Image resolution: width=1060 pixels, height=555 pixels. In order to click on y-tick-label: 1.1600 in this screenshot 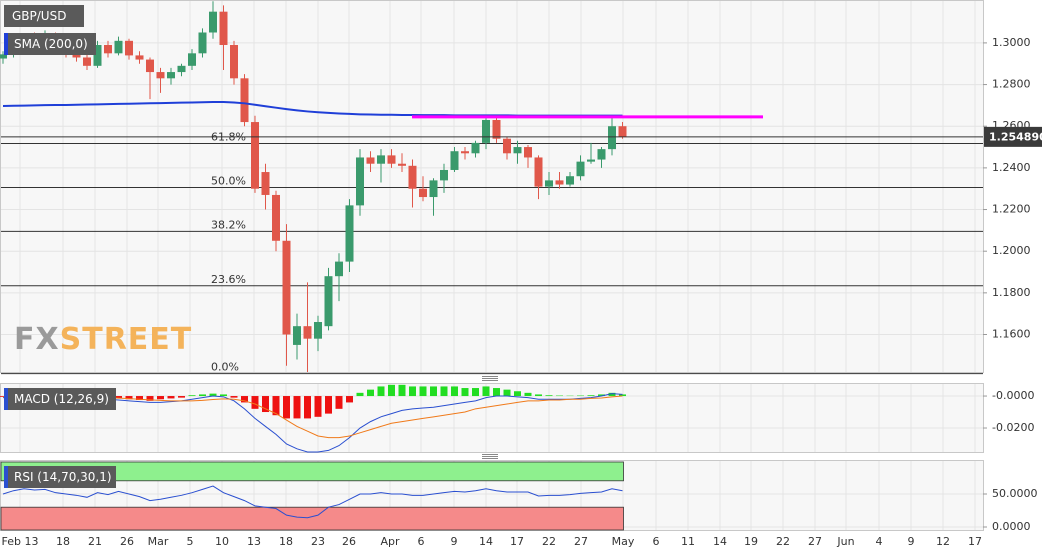, I will do `click(1011, 334)`.